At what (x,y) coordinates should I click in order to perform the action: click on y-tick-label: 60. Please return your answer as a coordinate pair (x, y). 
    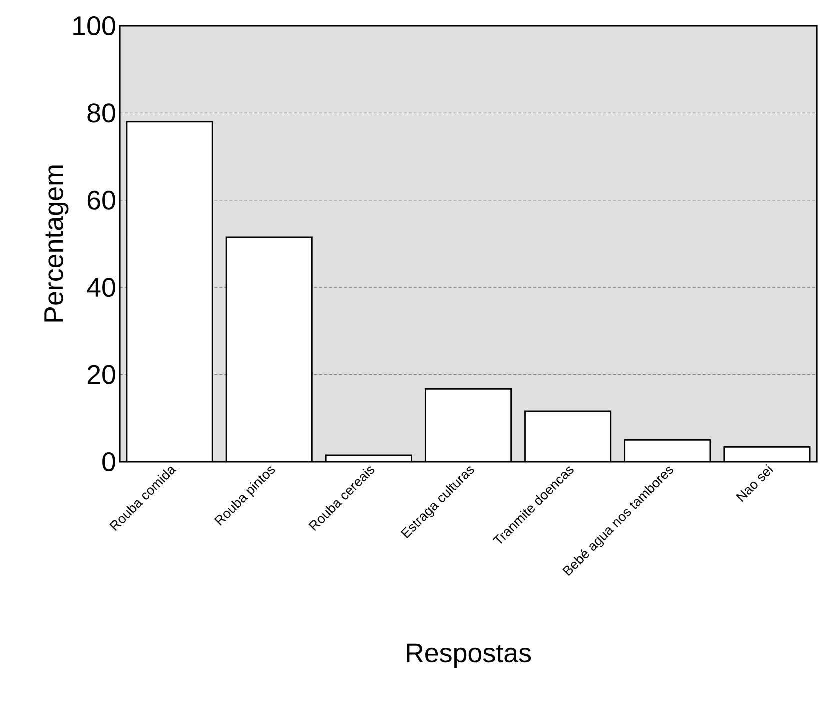
    Looking at the image, I should click on (102, 200).